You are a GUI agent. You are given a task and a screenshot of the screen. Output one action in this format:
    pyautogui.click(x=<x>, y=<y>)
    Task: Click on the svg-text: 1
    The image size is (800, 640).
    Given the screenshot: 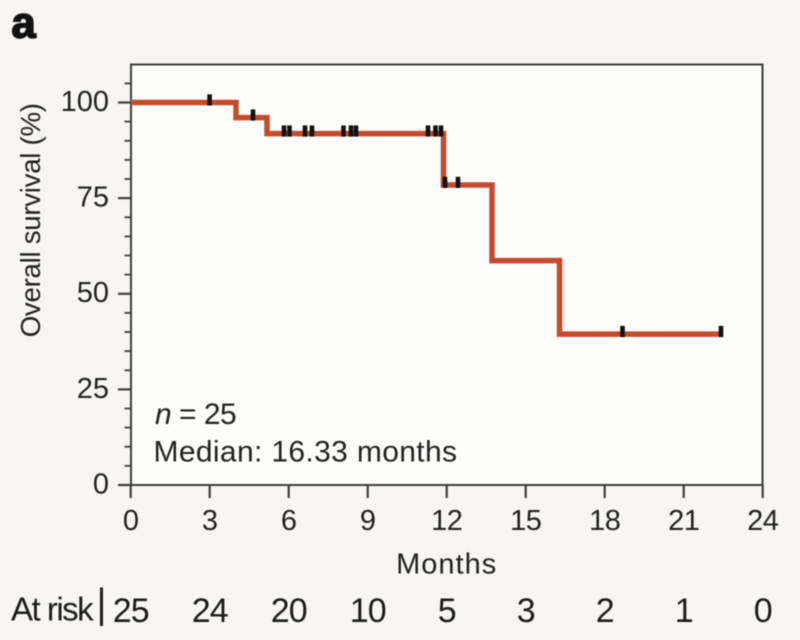 What is the action you would take?
    pyautogui.click(x=684, y=611)
    